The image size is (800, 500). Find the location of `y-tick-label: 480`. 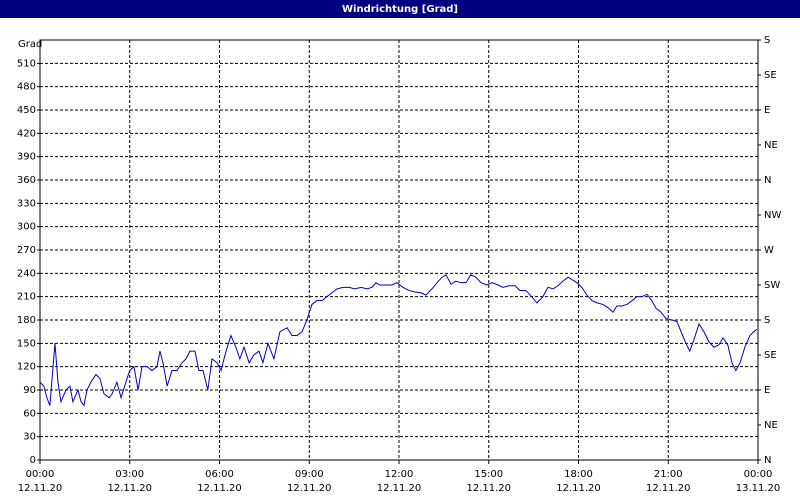

y-tick-label: 480 is located at coordinates (26, 87).